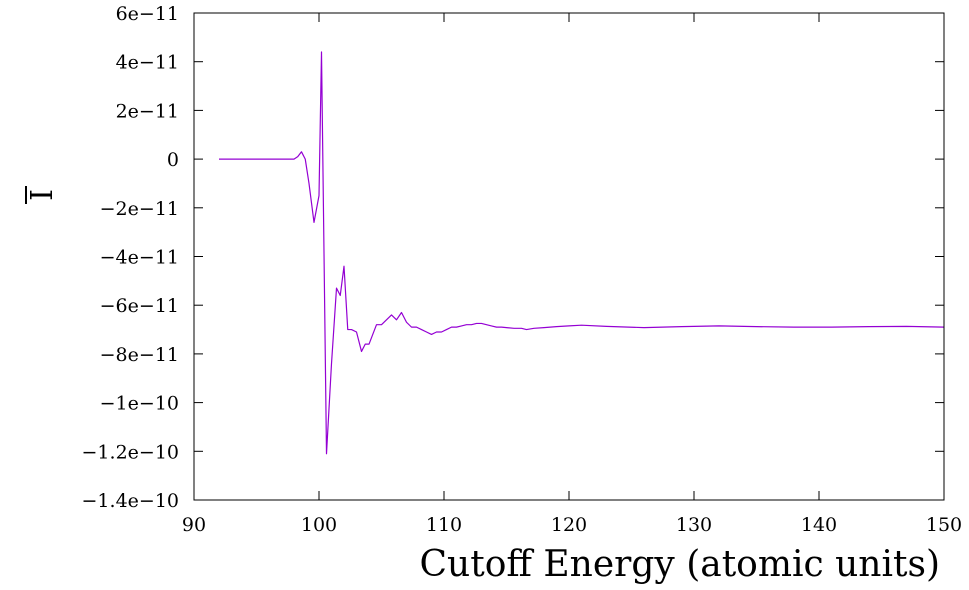  What do you see at coordinates (694, 525) in the screenshot?
I see `x-tick-label: 130` at bounding box center [694, 525].